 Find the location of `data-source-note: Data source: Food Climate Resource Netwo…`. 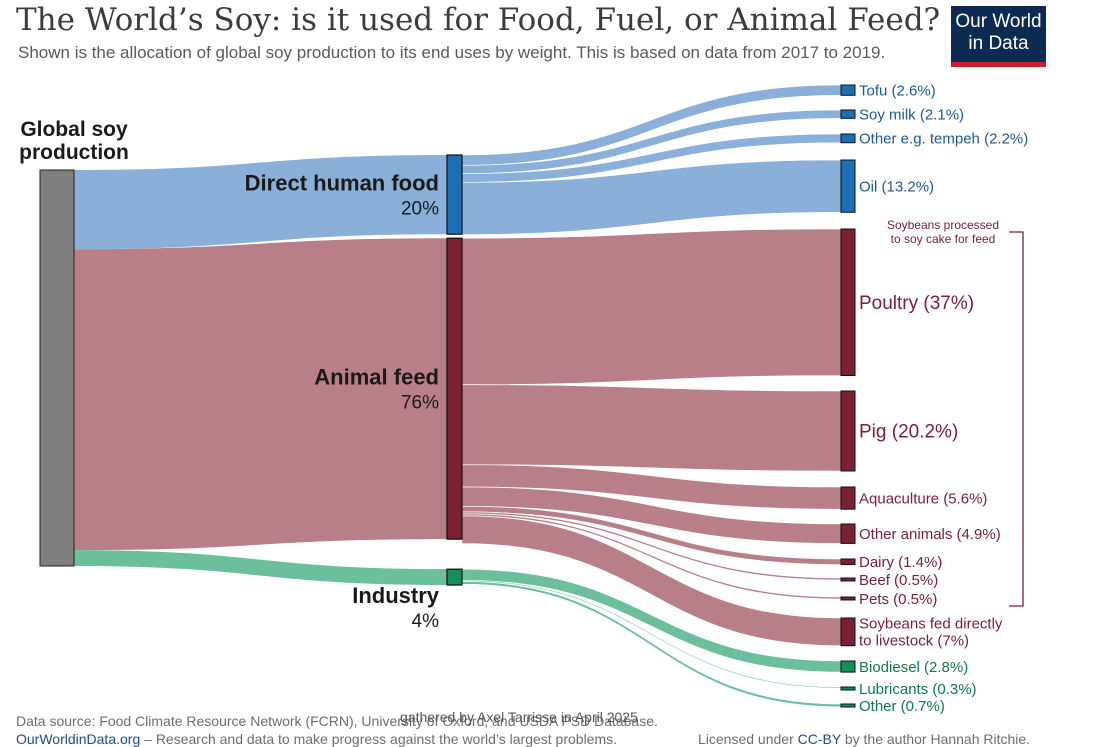

data-source-note: Data source: Food Climate Resource Netwo… is located at coordinates (337, 721).